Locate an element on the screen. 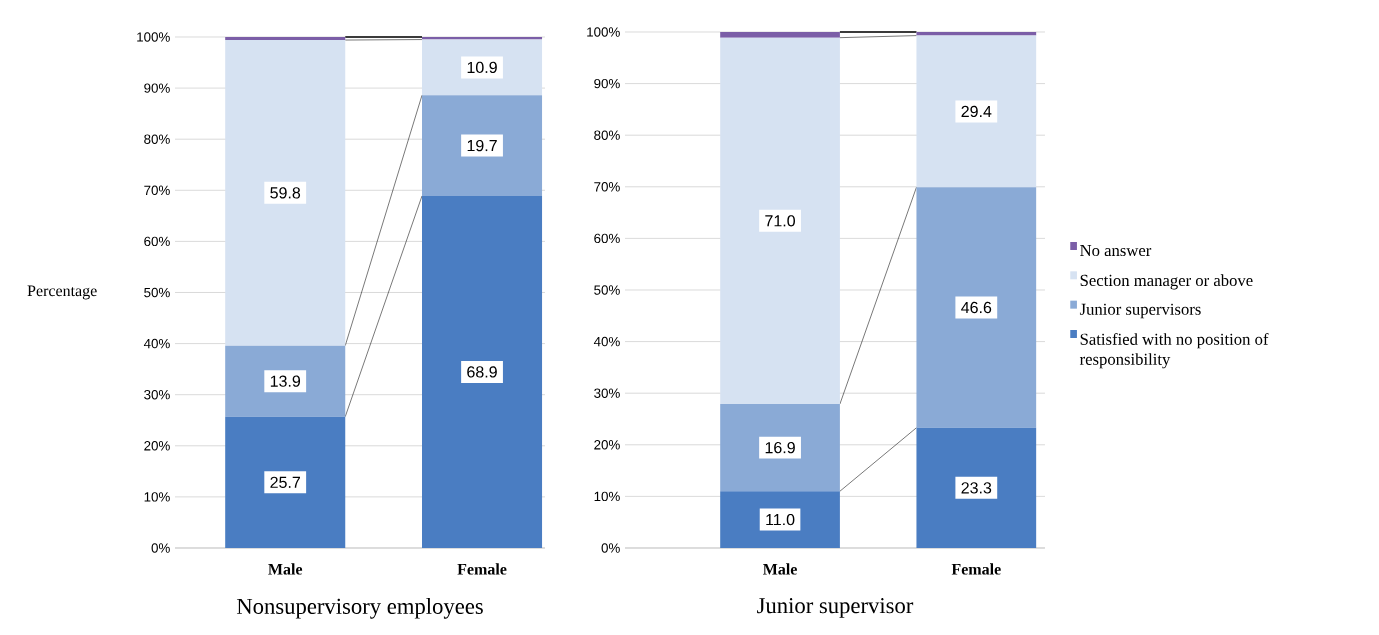 The width and height of the screenshot is (1379, 635). data-label: 59.8 is located at coordinates (285, 193).